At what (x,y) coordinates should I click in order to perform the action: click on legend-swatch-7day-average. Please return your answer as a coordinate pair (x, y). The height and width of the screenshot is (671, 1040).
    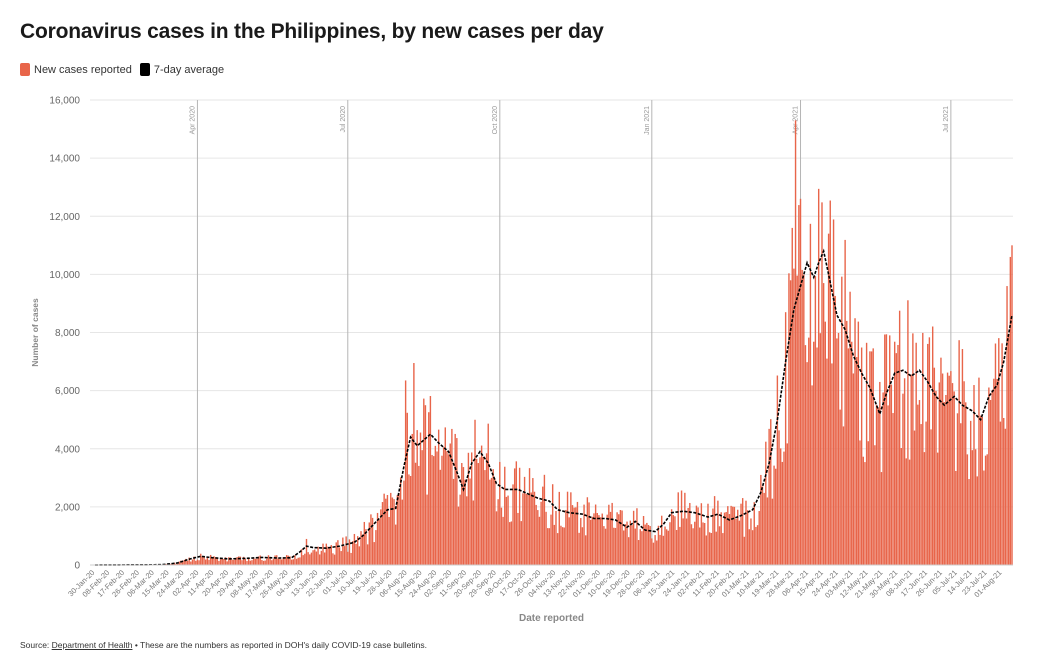
    Looking at the image, I should click on (144, 69).